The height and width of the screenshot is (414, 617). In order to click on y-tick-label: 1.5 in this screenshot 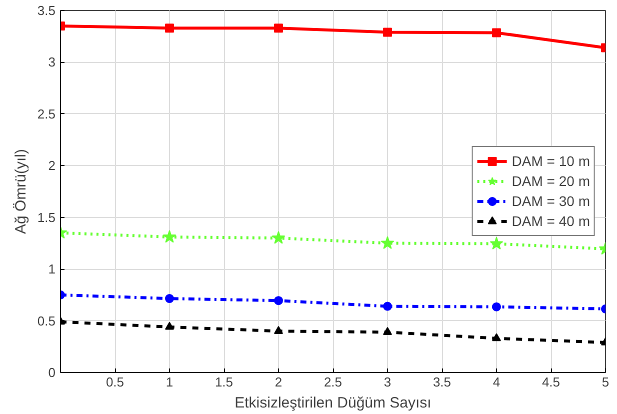, I will do `click(46, 217)`.